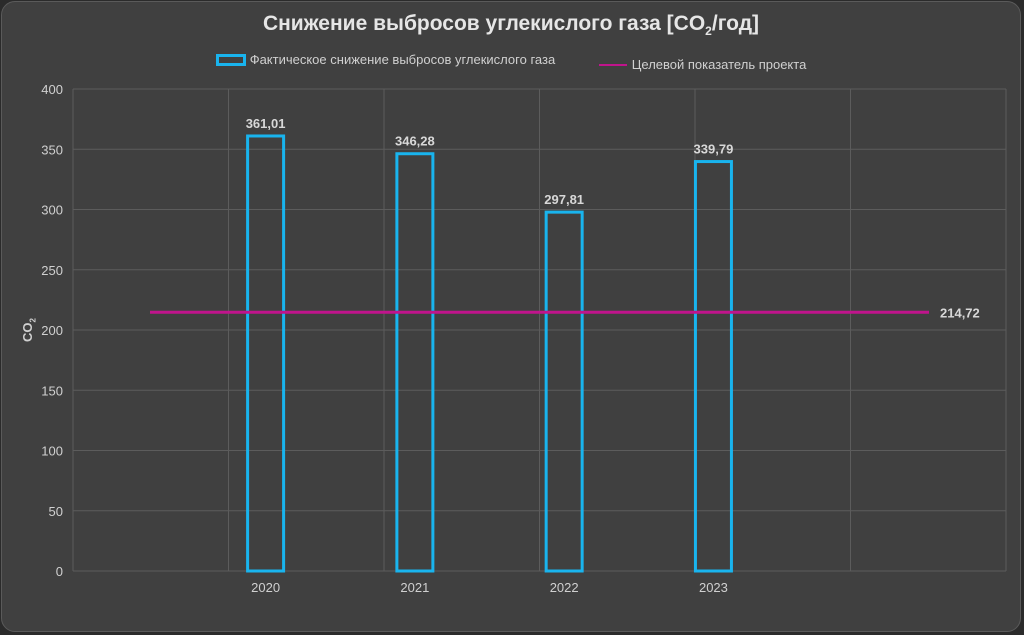 The image size is (1024, 635). I want to click on data-label-2021: 346,28, so click(415, 141).